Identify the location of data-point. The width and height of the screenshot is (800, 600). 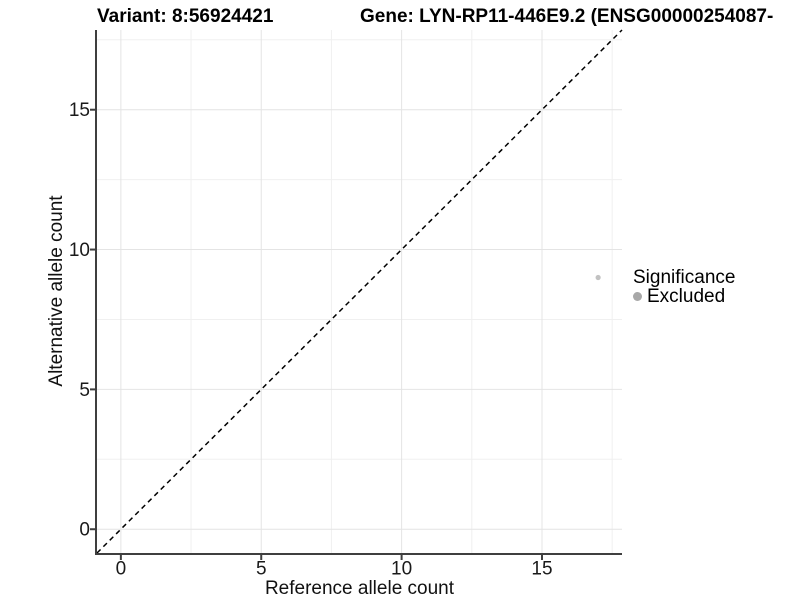
(598, 277).